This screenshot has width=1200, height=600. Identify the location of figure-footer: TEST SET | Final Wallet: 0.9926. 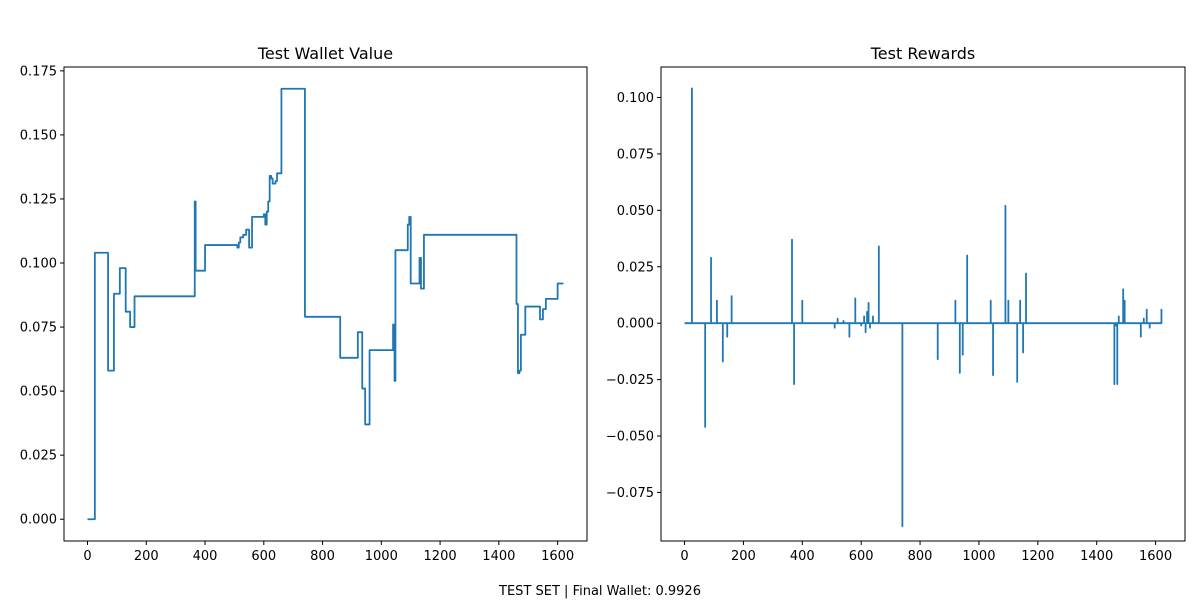
(599, 591).